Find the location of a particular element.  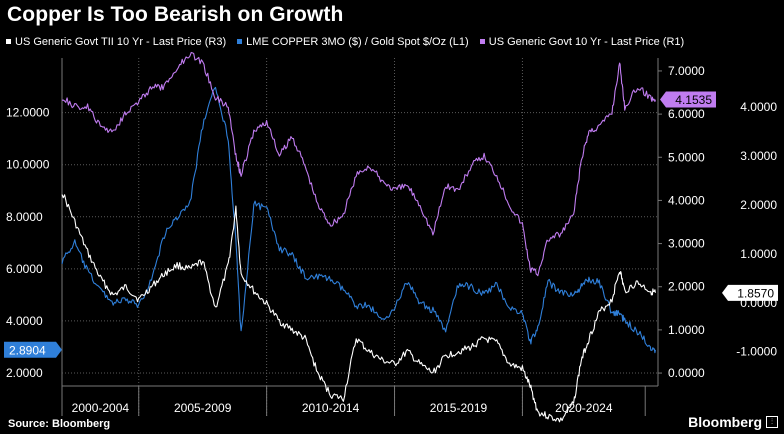

legend-swatch-copper-gold is located at coordinates (240, 41).